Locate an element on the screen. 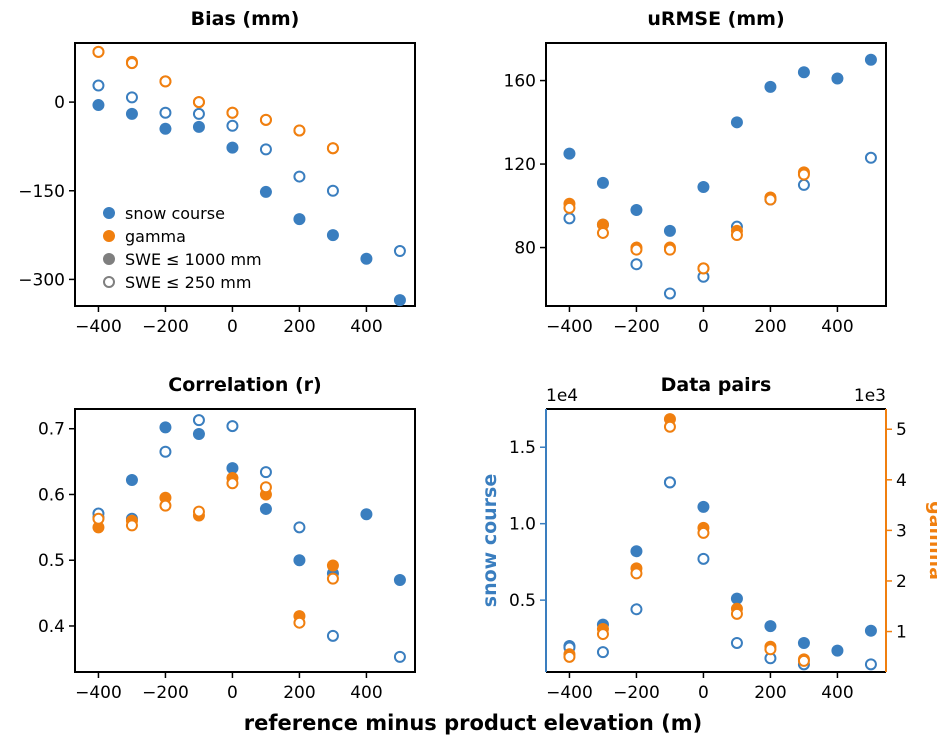  y-right-tick-label: 4 is located at coordinates (901, 481).